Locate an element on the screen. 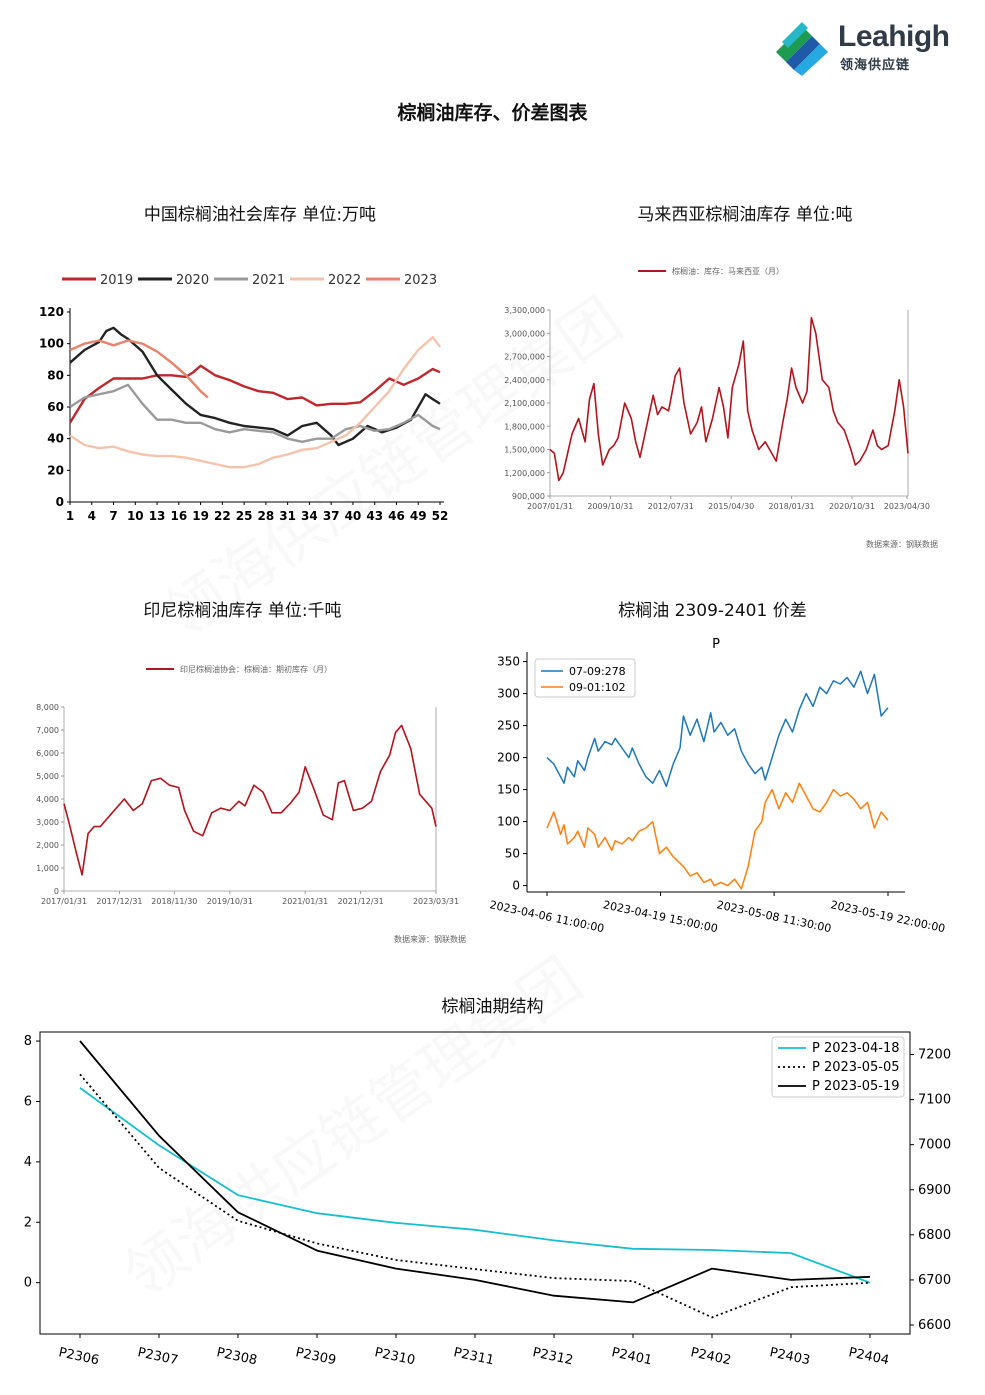  x-tick-label: P2311 is located at coordinates (473, 1356).